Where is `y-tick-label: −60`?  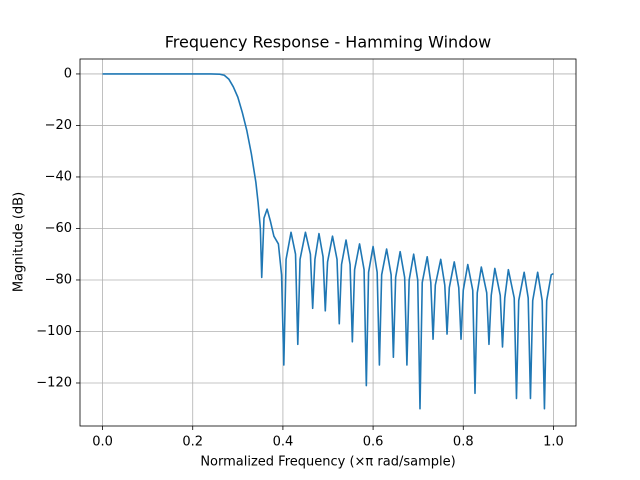 y-tick-label: −60 is located at coordinates (58, 228).